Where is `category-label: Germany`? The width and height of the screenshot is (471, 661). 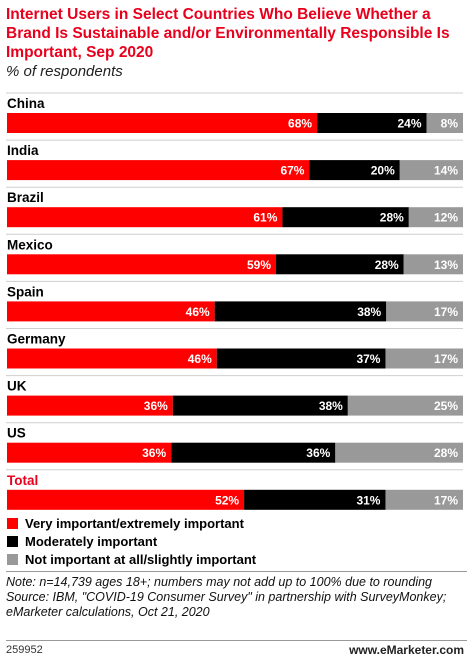
category-label: Germany is located at coordinates (36, 339).